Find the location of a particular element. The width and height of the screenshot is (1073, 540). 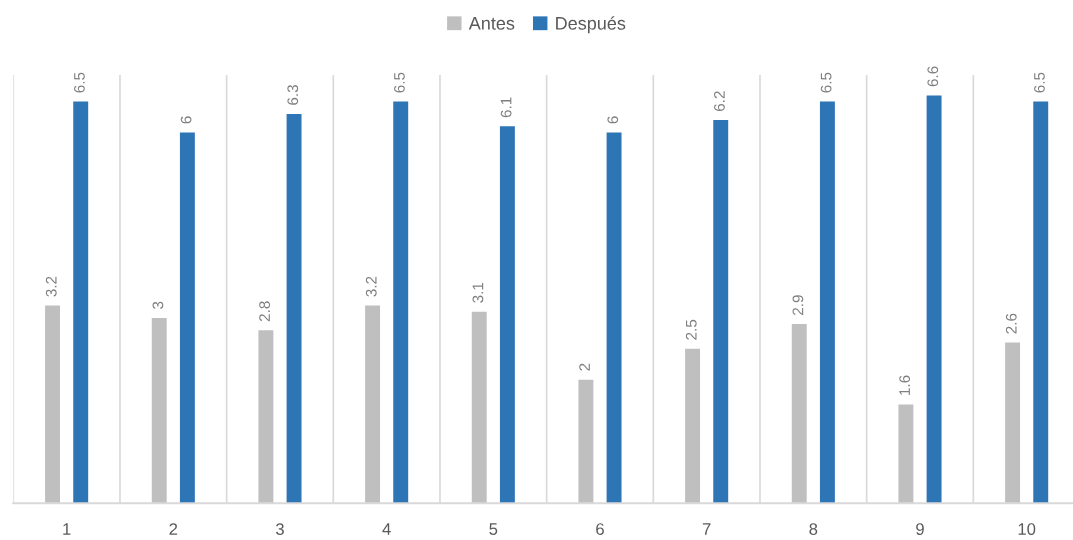

data-label: 3.1 is located at coordinates (478, 292).